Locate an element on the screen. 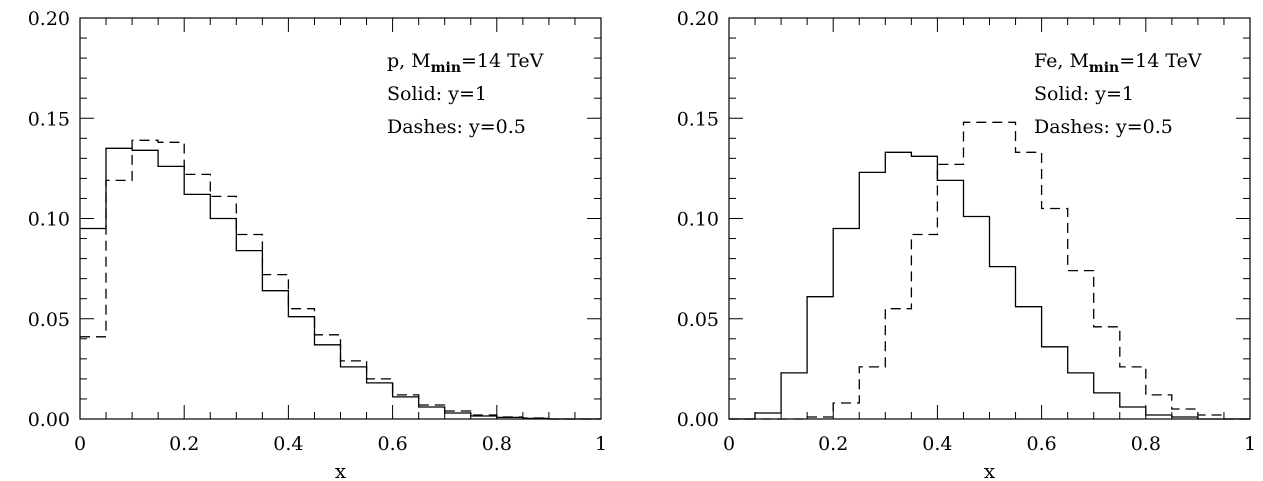 The height and width of the screenshot is (481, 1263). annotation-line-1-prefix: Fe, M is located at coordinates (1061, 61).